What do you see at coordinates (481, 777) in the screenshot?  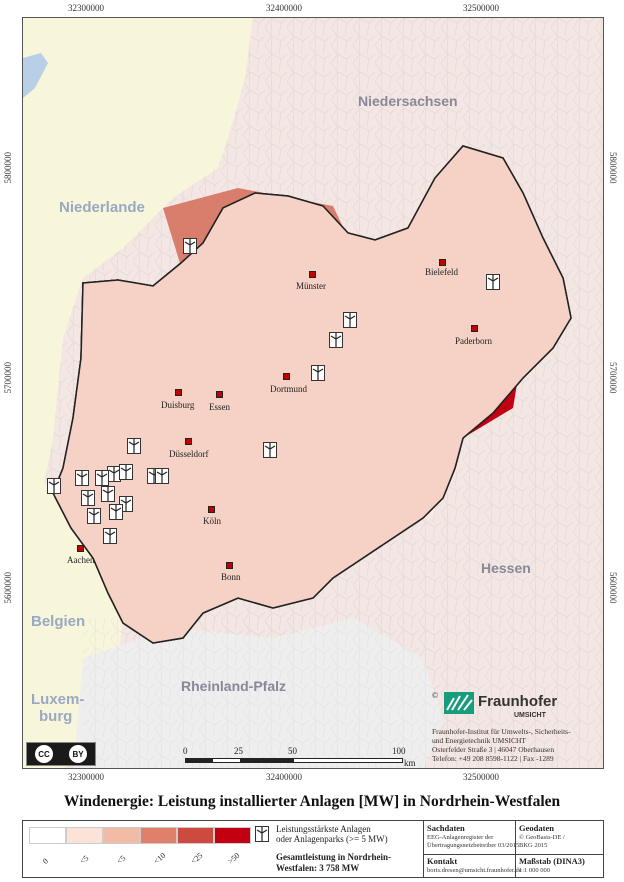 I see `coord-bottom-3: 32500000` at bounding box center [481, 777].